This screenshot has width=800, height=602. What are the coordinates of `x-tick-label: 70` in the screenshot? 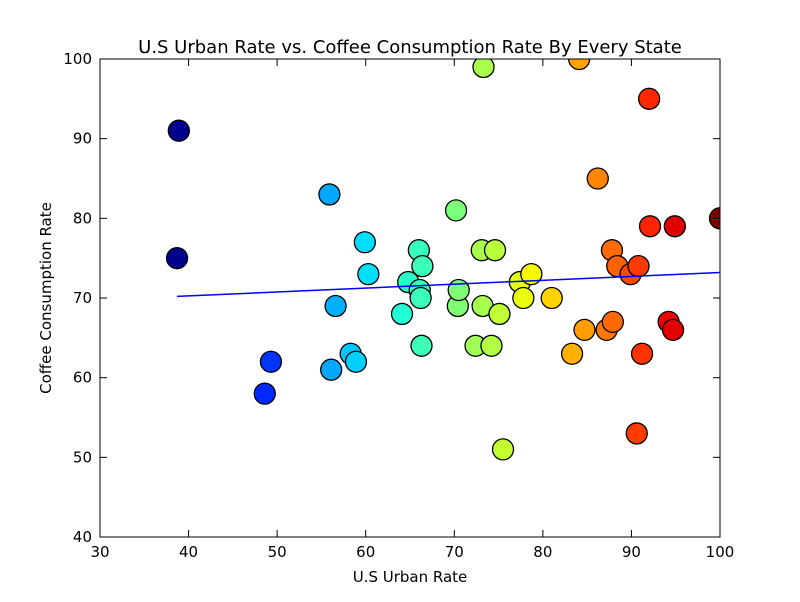 It's located at (454, 552).